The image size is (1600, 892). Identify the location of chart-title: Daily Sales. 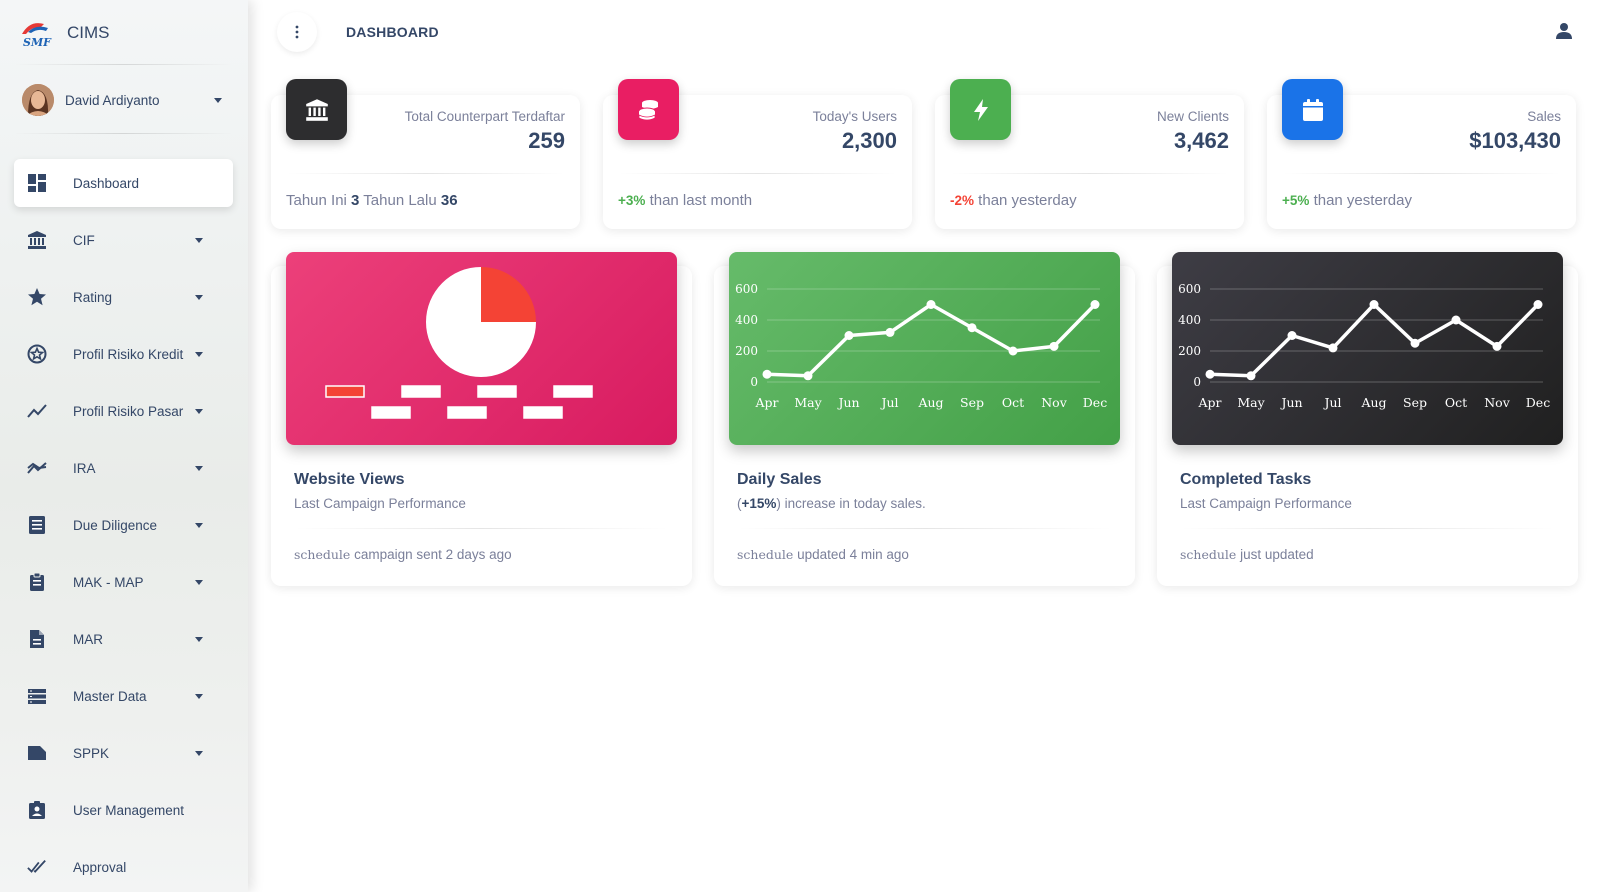
(779, 479).